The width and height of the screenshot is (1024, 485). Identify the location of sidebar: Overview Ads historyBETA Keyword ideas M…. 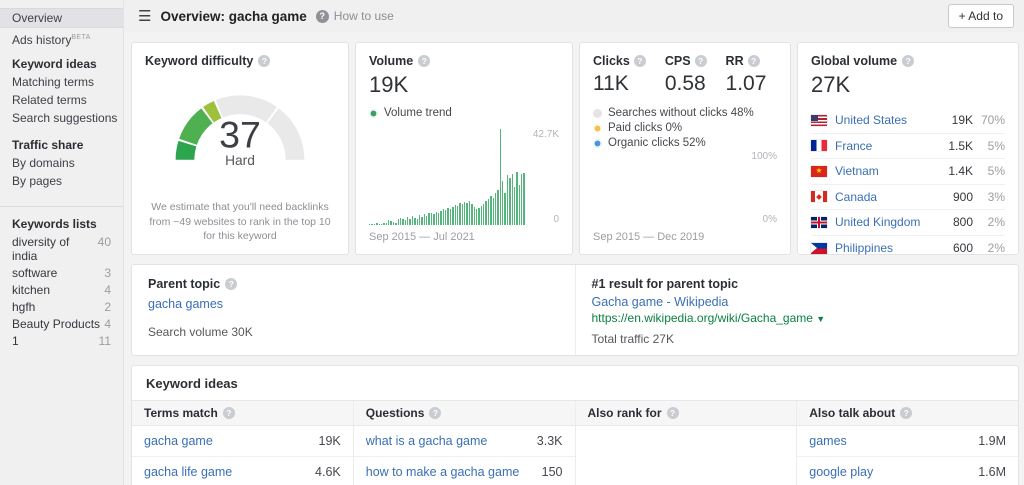
(61, 242).